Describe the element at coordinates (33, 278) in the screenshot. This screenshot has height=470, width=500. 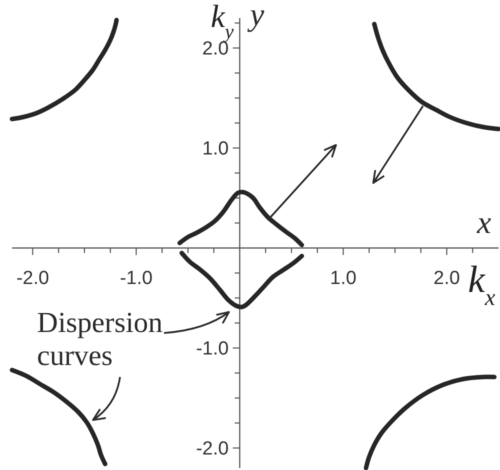
I see `x-tick-label: -2.0` at that location.